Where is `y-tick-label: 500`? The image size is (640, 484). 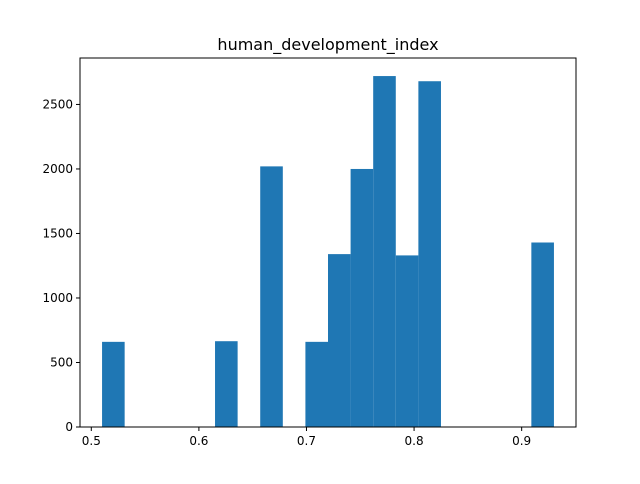
y-tick-label: 500 is located at coordinates (61, 362).